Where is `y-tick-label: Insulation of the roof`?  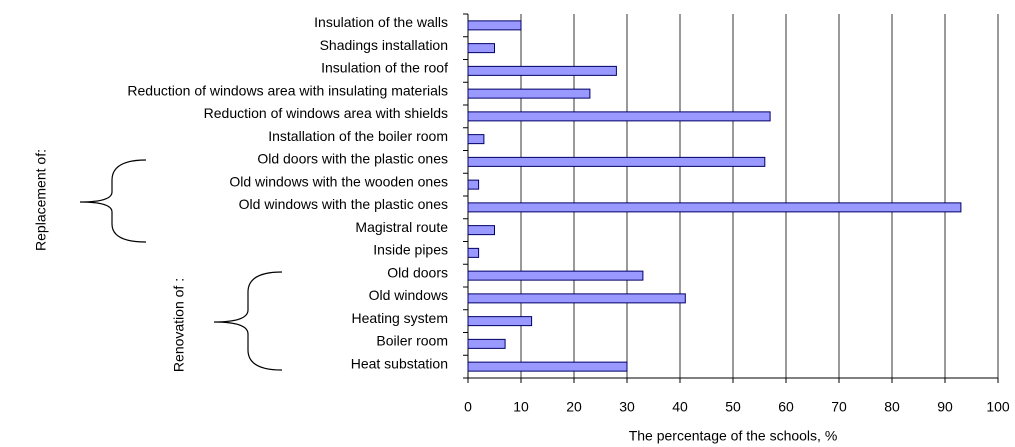 y-tick-label: Insulation of the roof is located at coordinates (384, 68).